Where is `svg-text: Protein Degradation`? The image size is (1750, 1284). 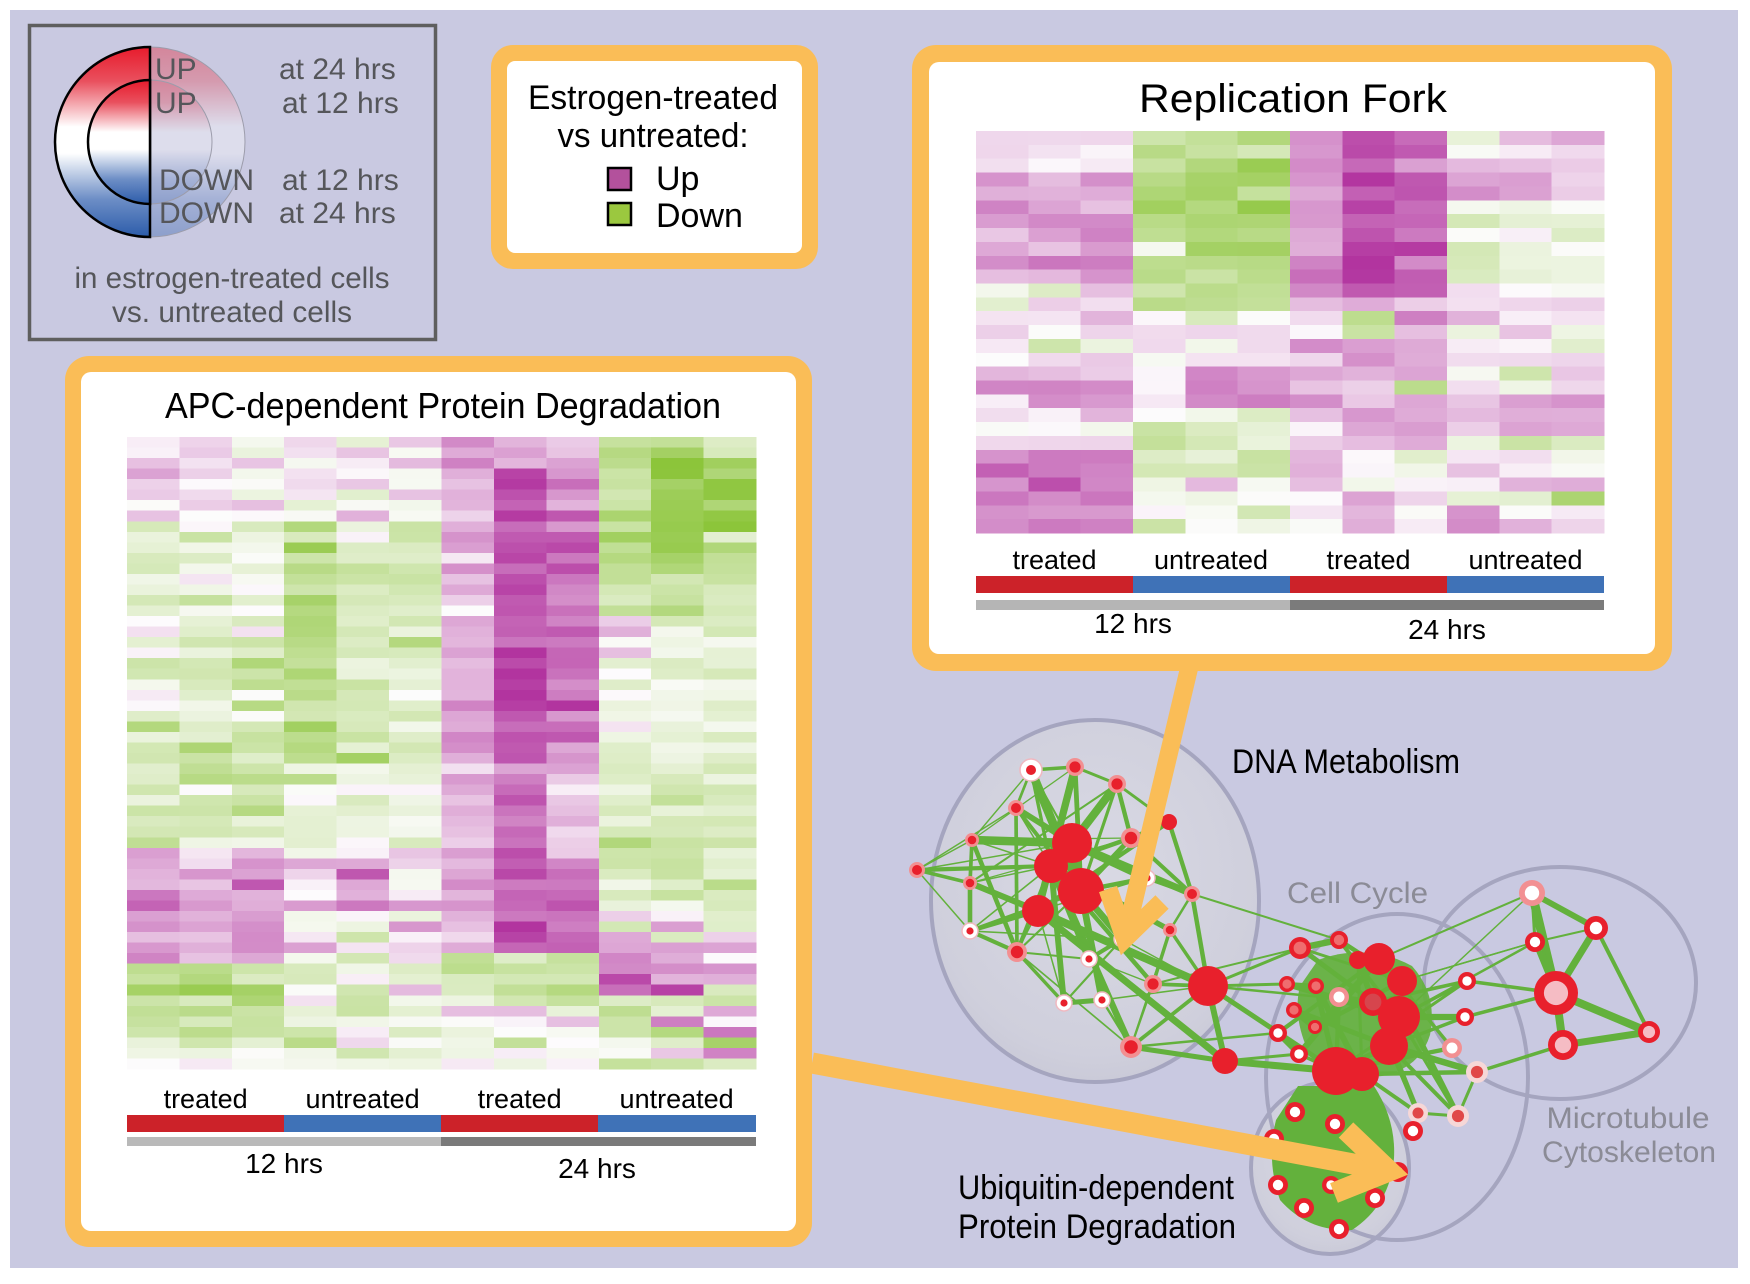 svg-text: Protein Degradation is located at coordinates (1097, 1227).